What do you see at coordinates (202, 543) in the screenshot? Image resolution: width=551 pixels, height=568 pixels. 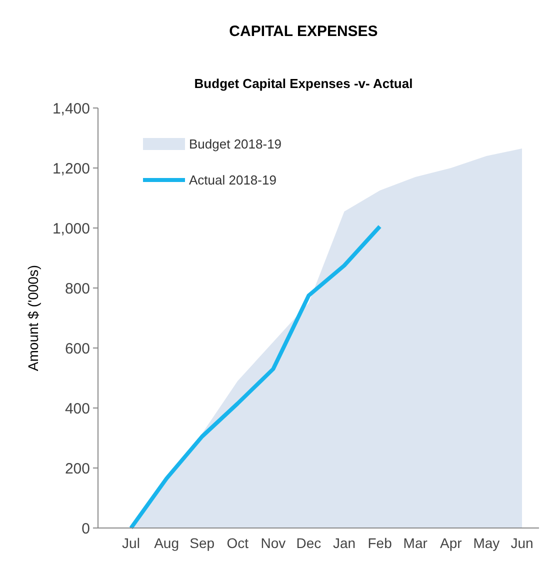 I see `x-tick-label: Sep` at bounding box center [202, 543].